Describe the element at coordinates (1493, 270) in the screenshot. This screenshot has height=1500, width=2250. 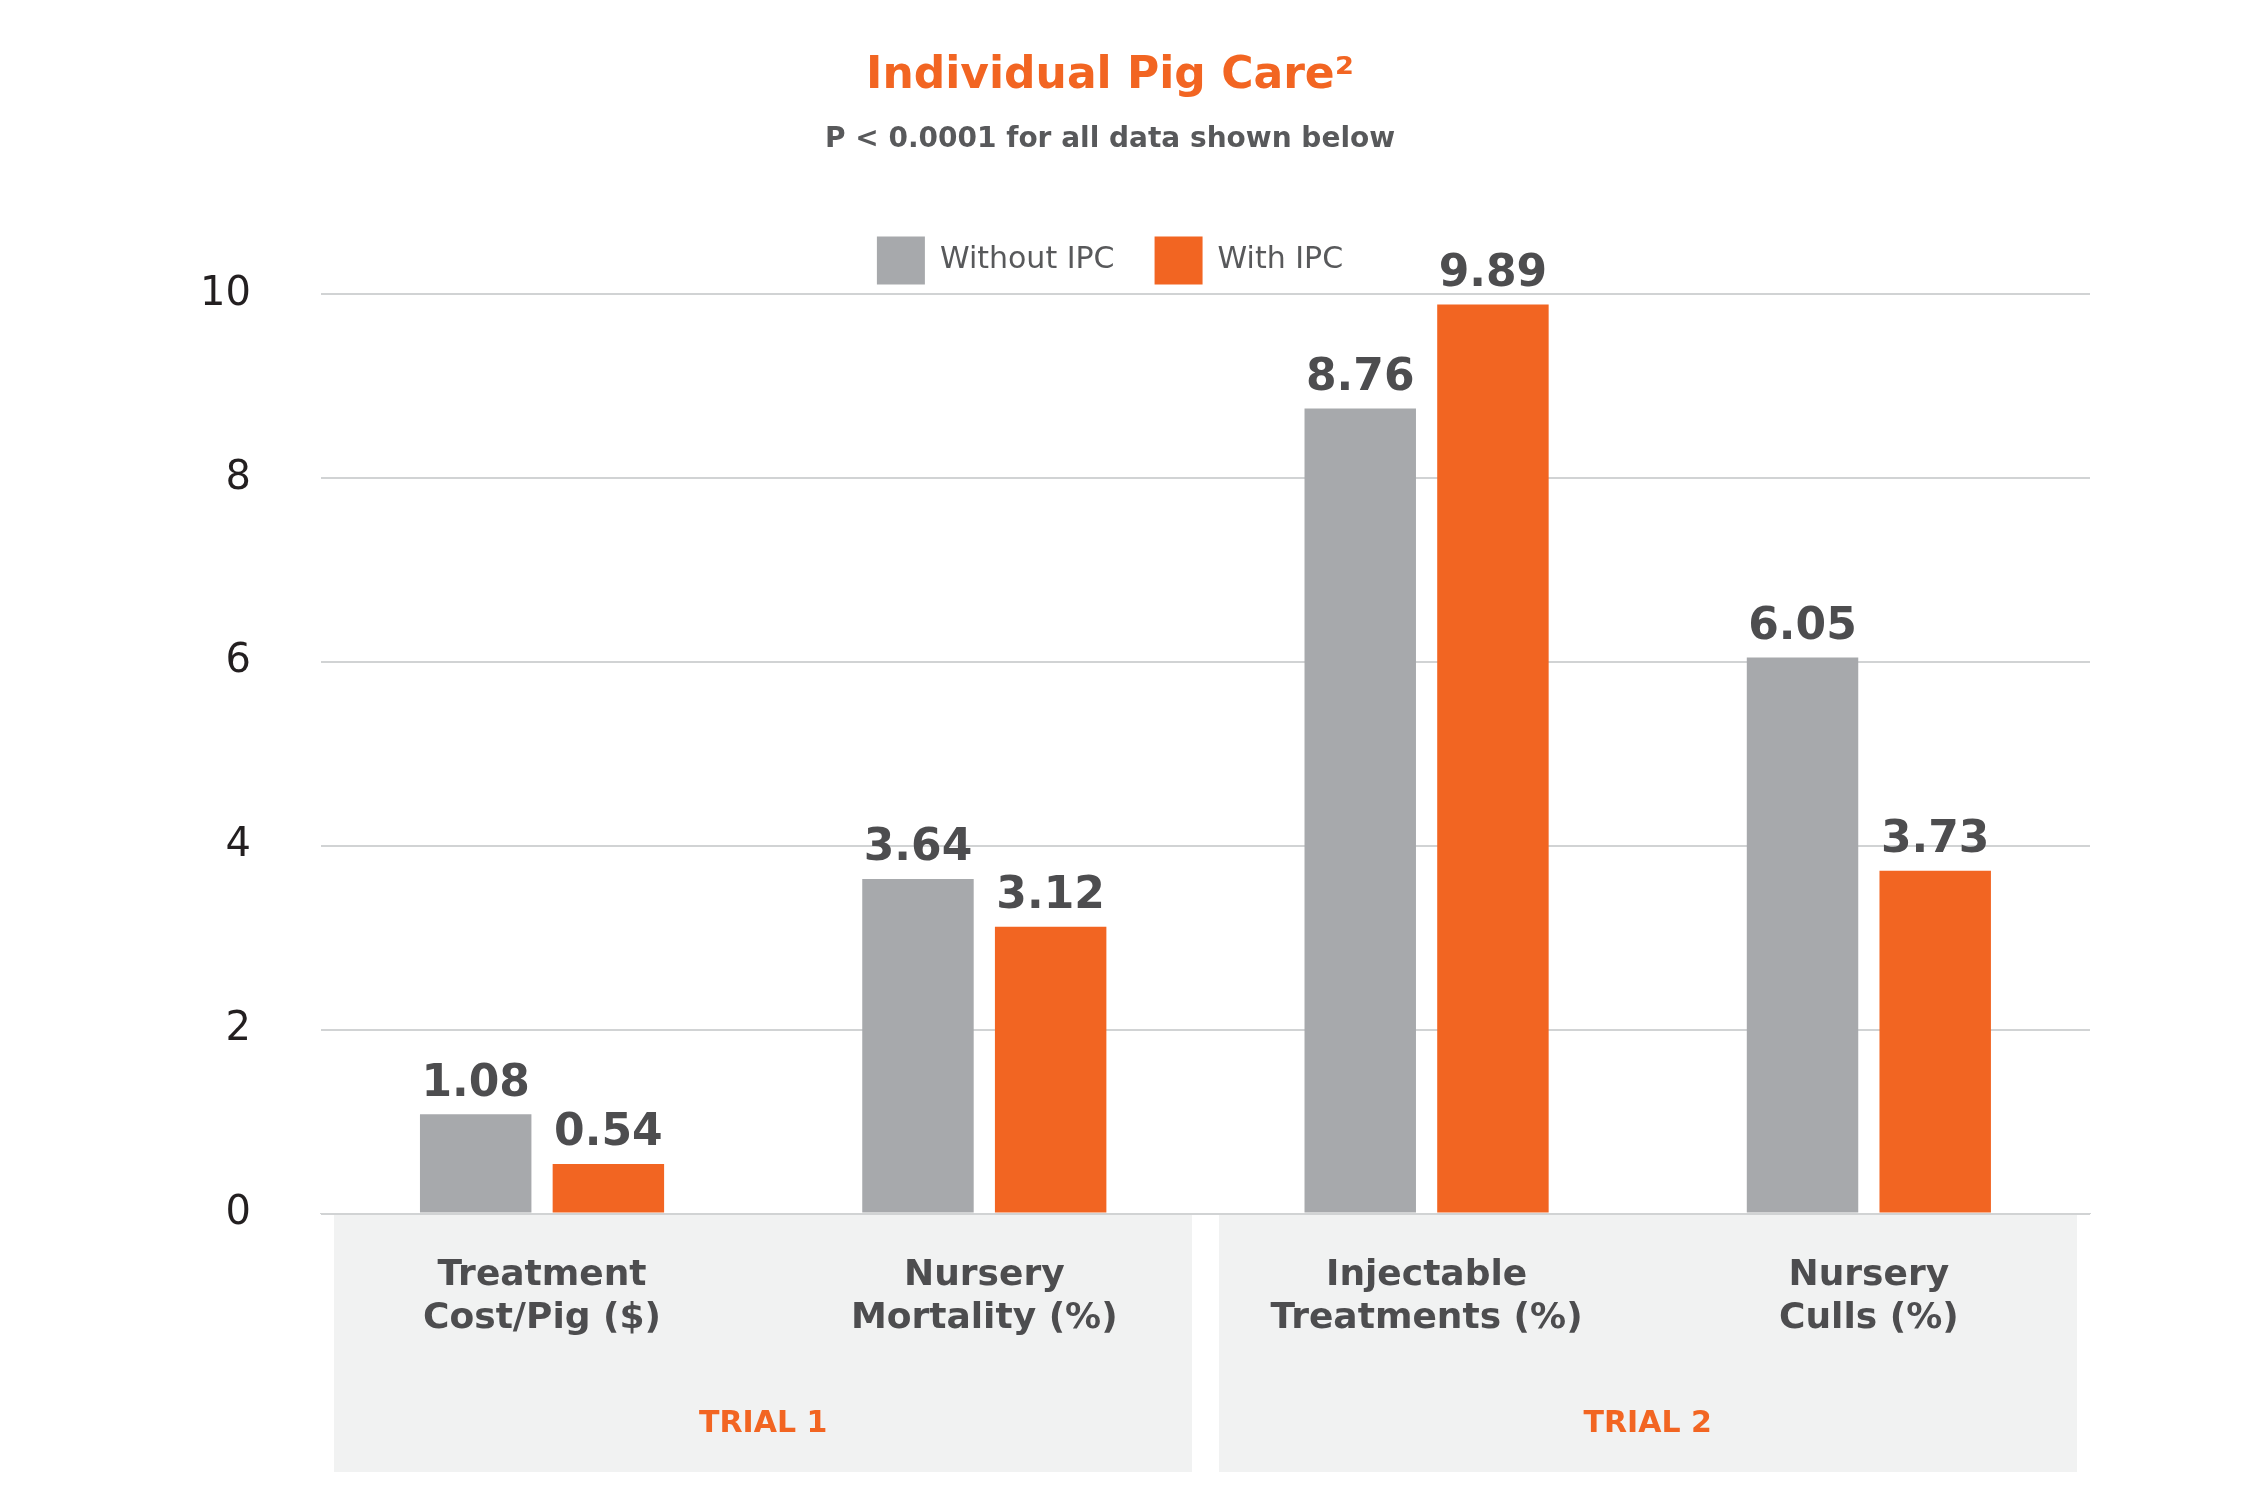
I see `data-label: 9.89` at that location.